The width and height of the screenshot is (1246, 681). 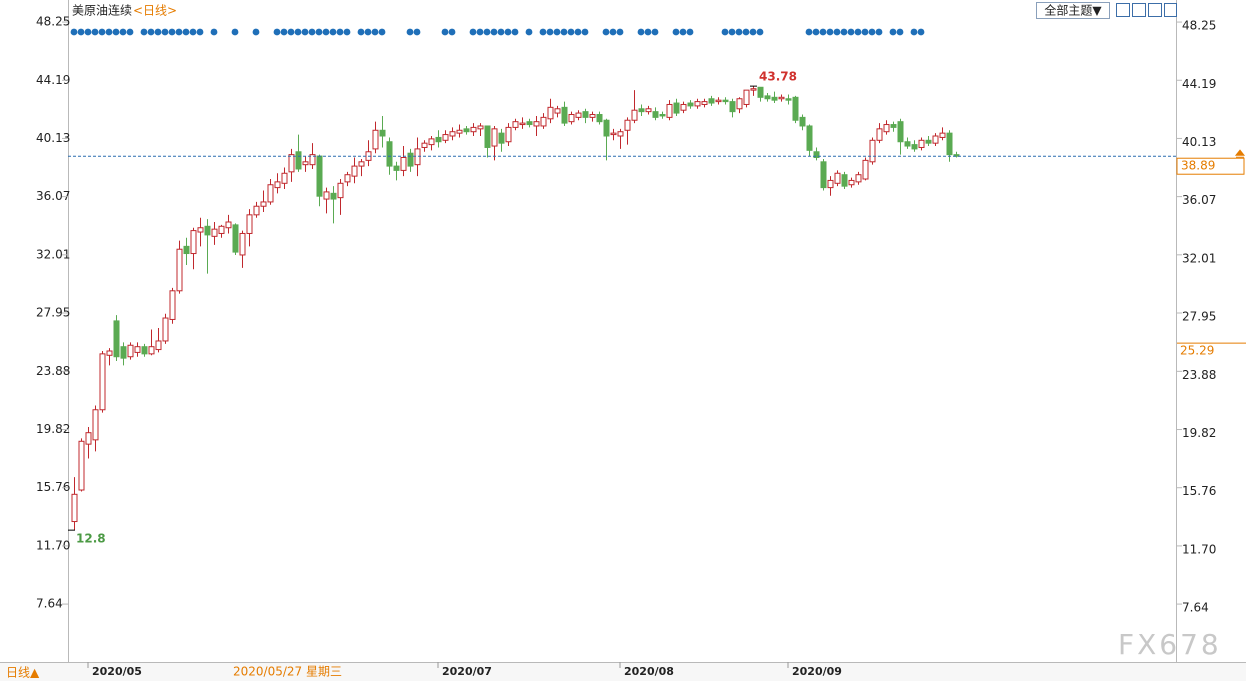 What do you see at coordinates (1195, 608) in the screenshot?
I see `y-tick-label-right: 7.64` at bounding box center [1195, 608].